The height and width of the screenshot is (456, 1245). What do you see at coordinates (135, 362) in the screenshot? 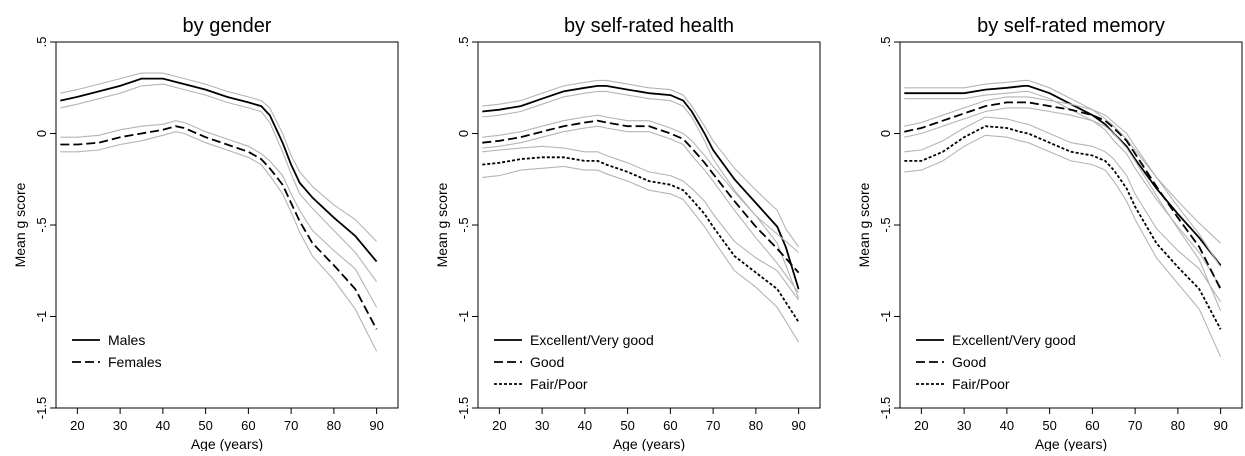
I see `legend-label-females: Females` at bounding box center [135, 362].